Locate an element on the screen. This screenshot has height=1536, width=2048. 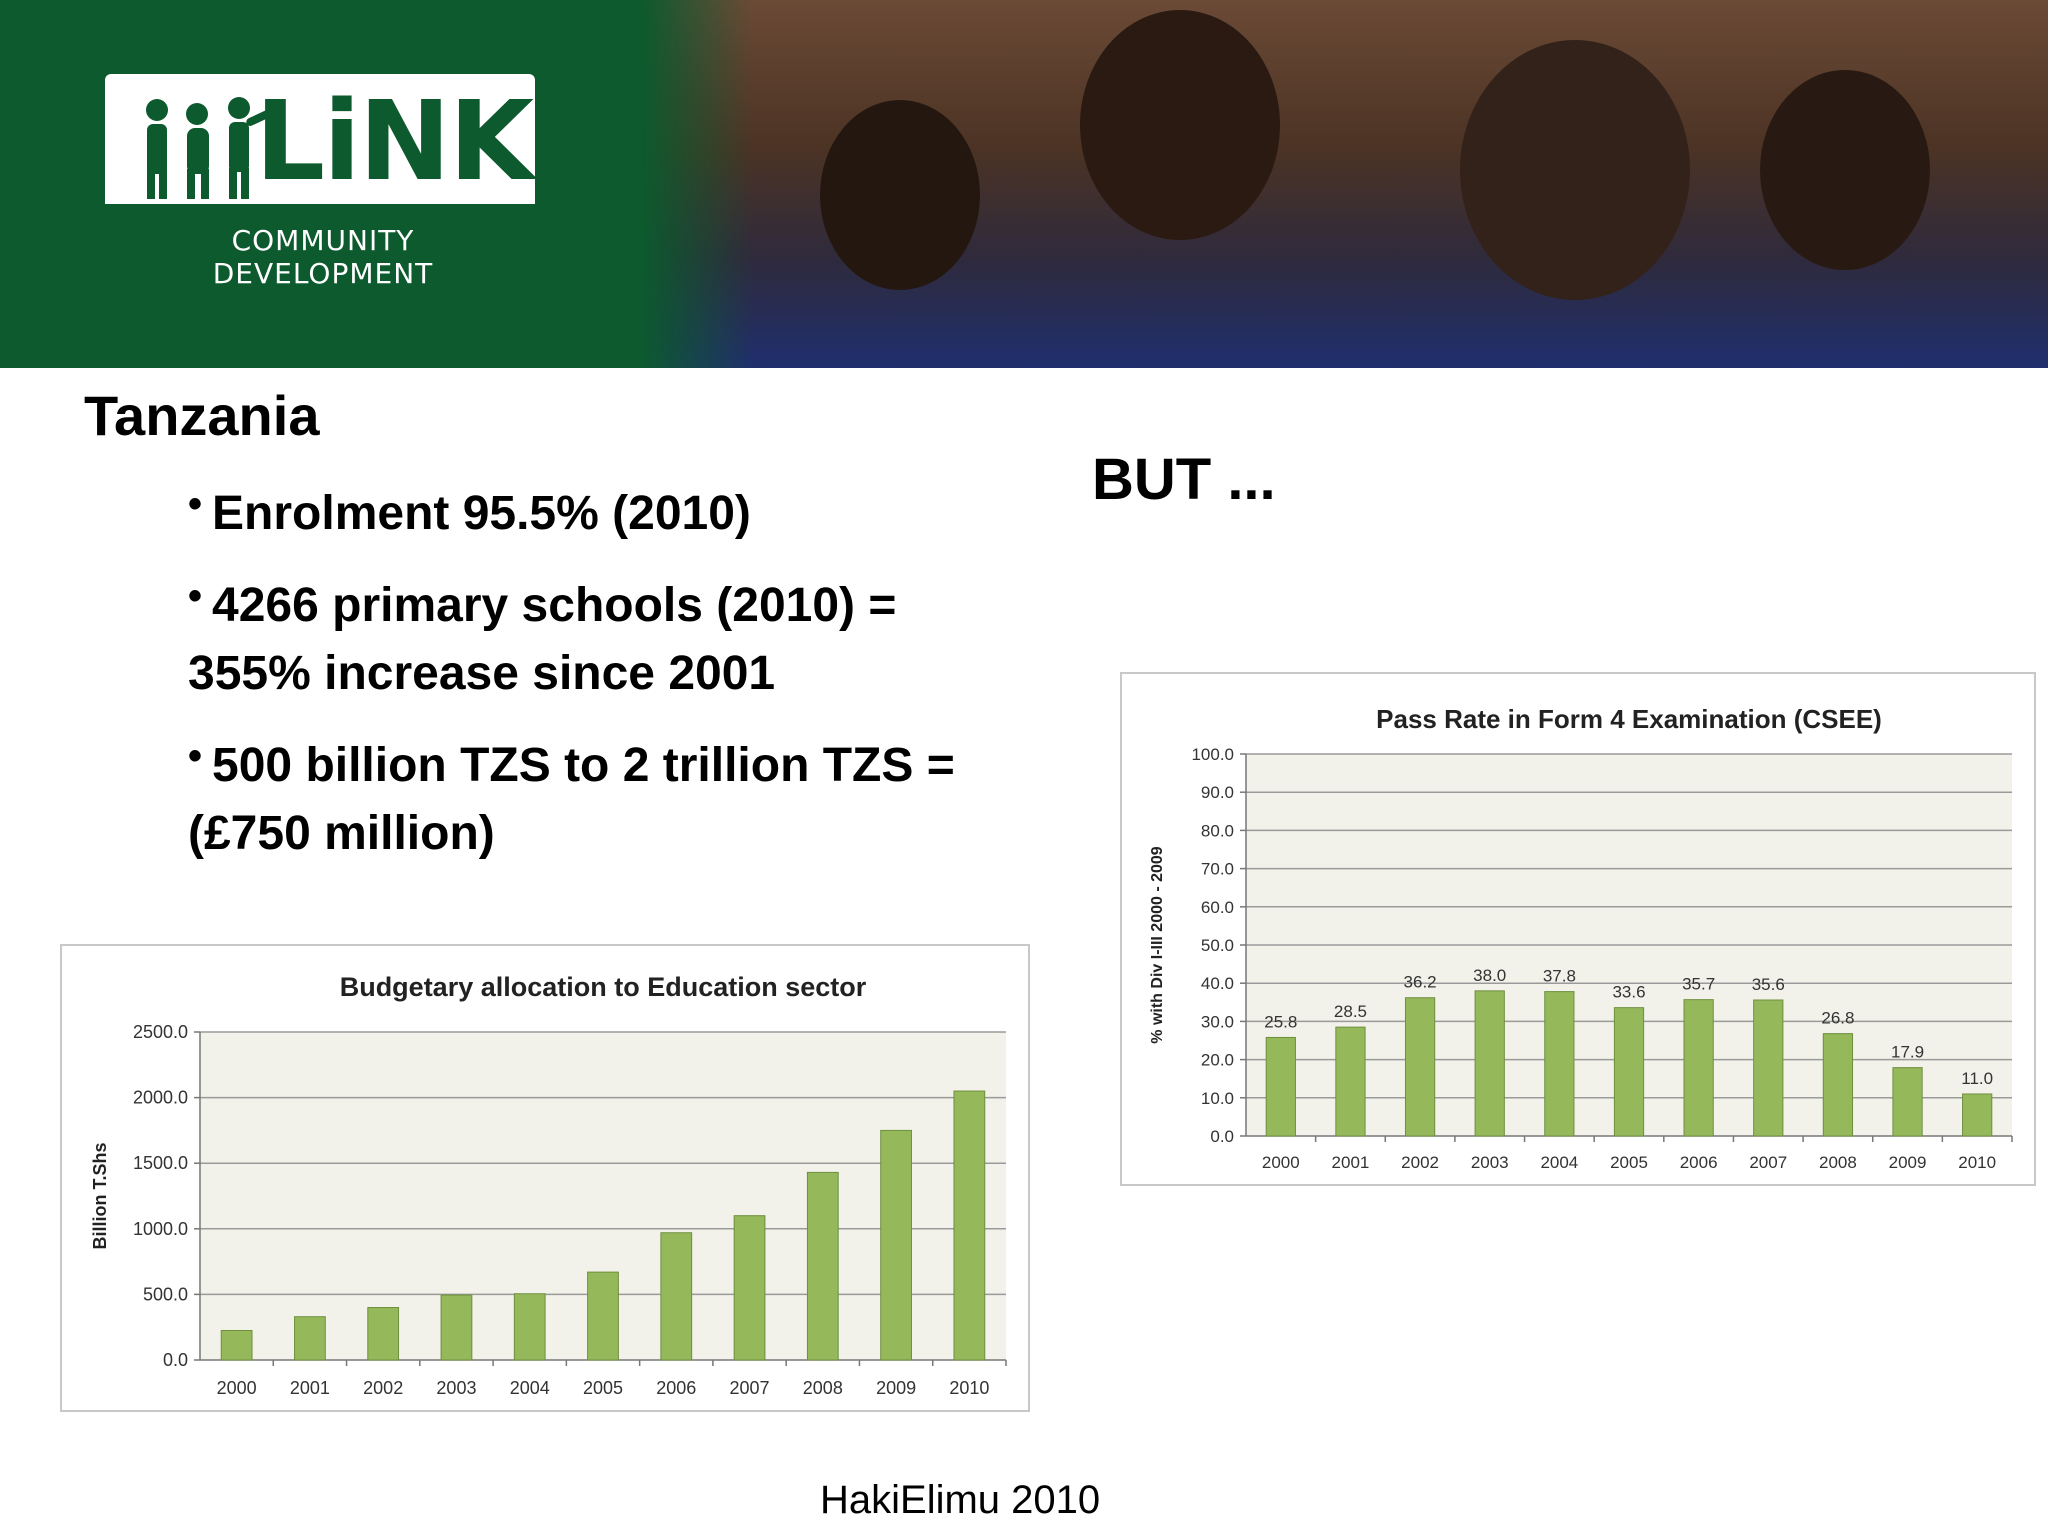
logo-subtitle-bar is located at coordinates (320, 254).